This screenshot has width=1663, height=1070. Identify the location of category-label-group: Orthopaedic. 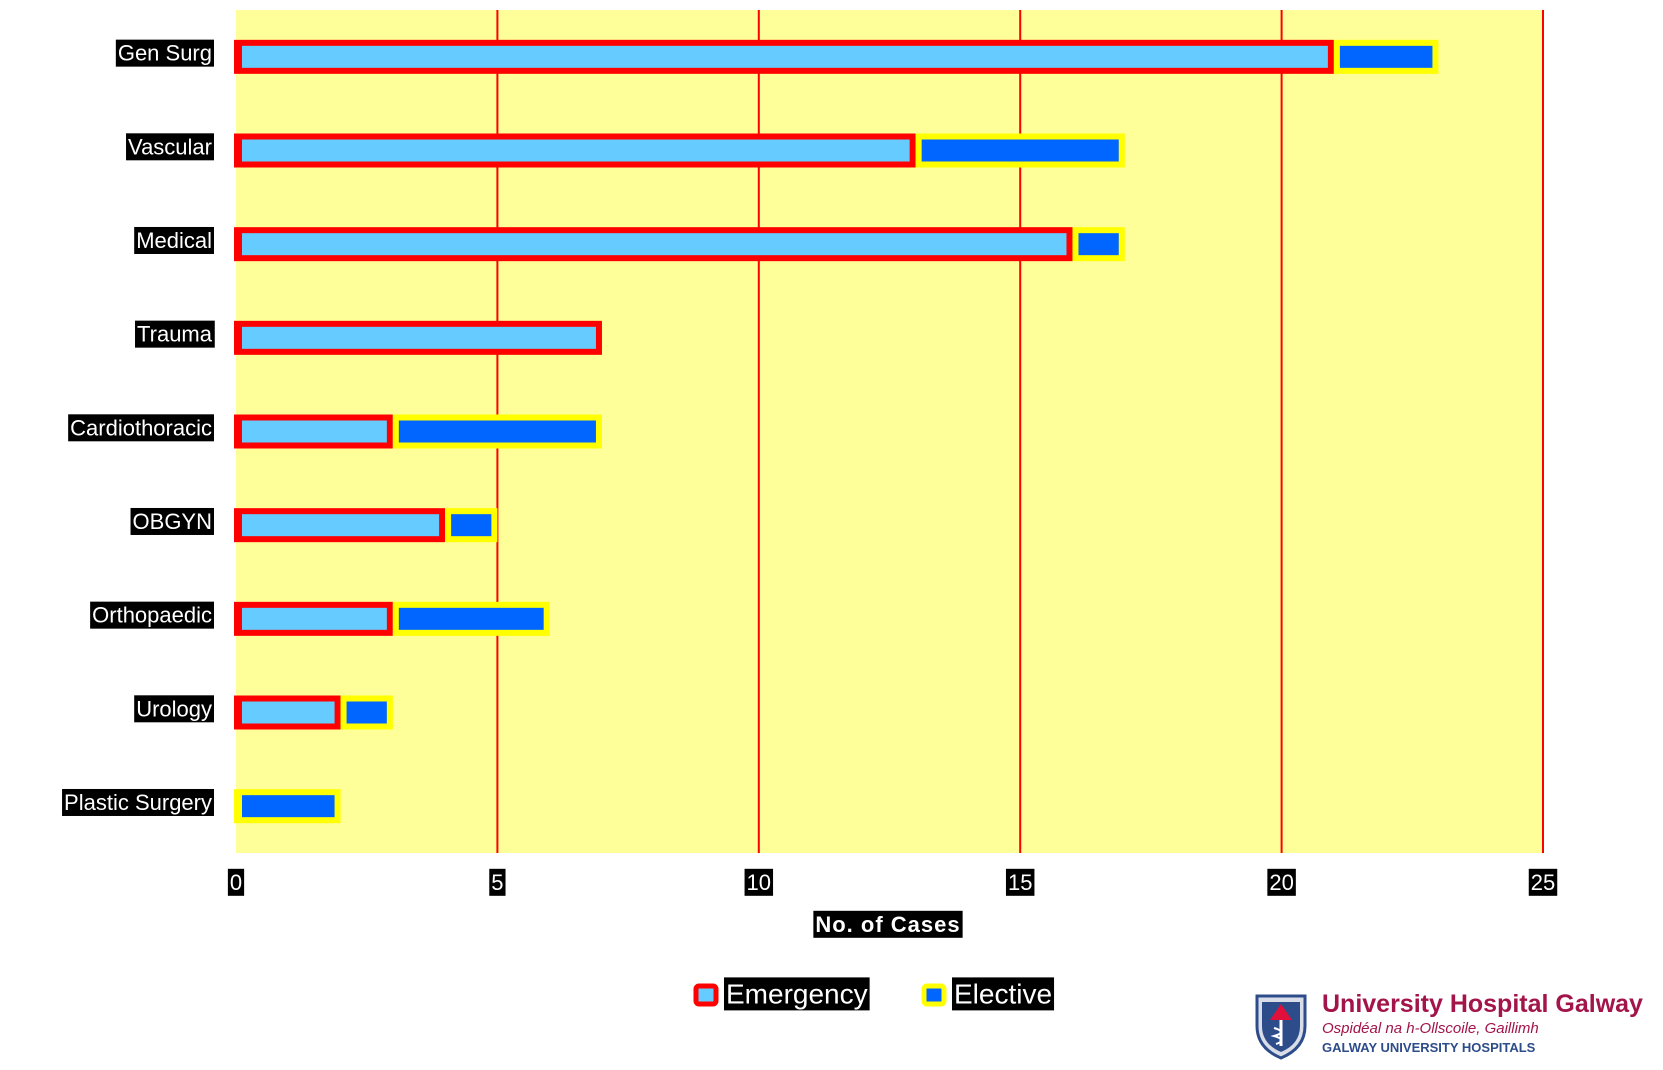
(152, 615).